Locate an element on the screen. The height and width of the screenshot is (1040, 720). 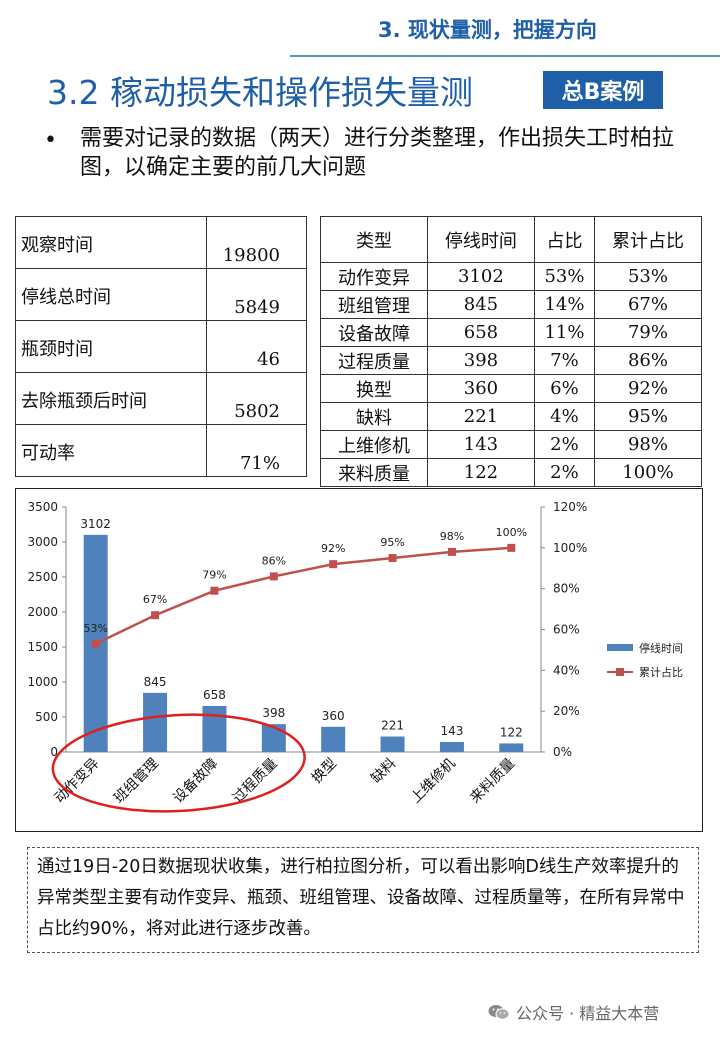
legend-bar-label: 停线时间 is located at coordinates (661, 648).